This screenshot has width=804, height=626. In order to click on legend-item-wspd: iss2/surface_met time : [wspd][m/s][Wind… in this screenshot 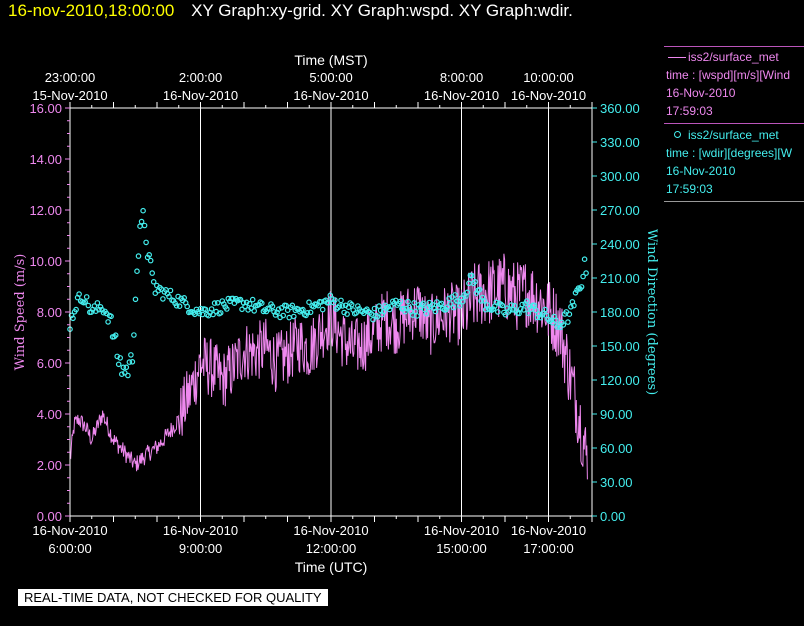, I will do `click(734, 85)`.